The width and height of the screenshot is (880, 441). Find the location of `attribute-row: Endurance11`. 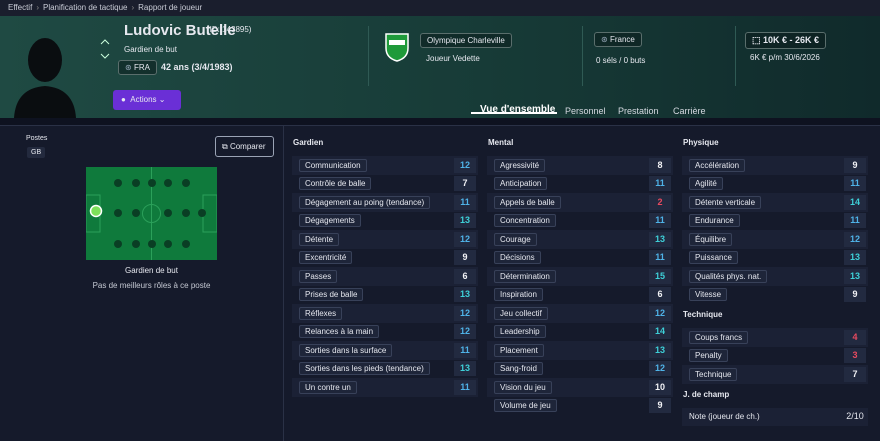

attribute-row: Endurance11 is located at coordinates (775, 221).